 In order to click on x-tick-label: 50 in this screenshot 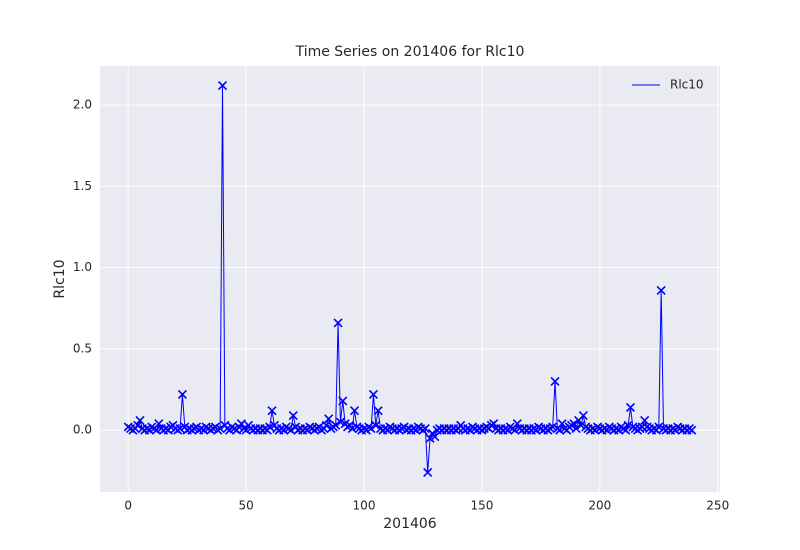, I will do `click(245, 506)`.